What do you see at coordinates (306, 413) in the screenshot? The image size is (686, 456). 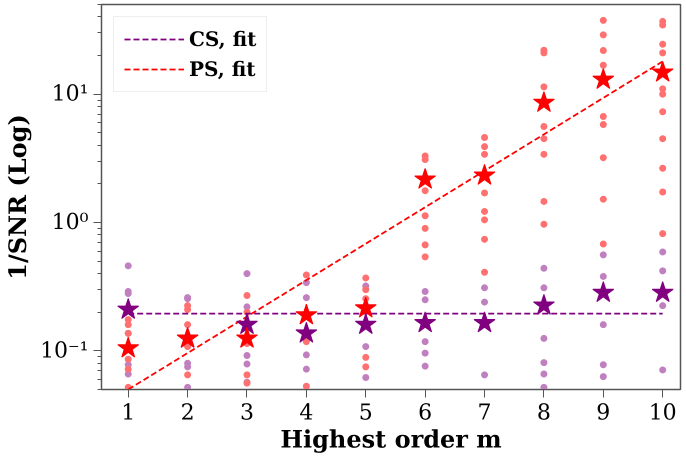 I see `x-tick-label: 4` at bounding box center [306, 413].